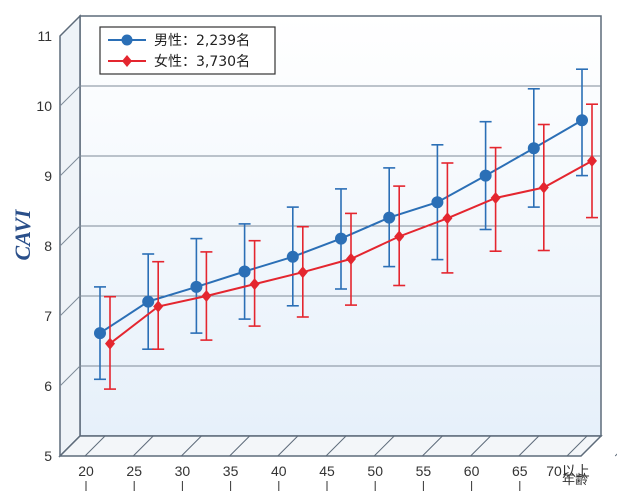 This screenshot has height=491, width=617. I want to click on x-tick-label-top: 30, so click(183, 471).